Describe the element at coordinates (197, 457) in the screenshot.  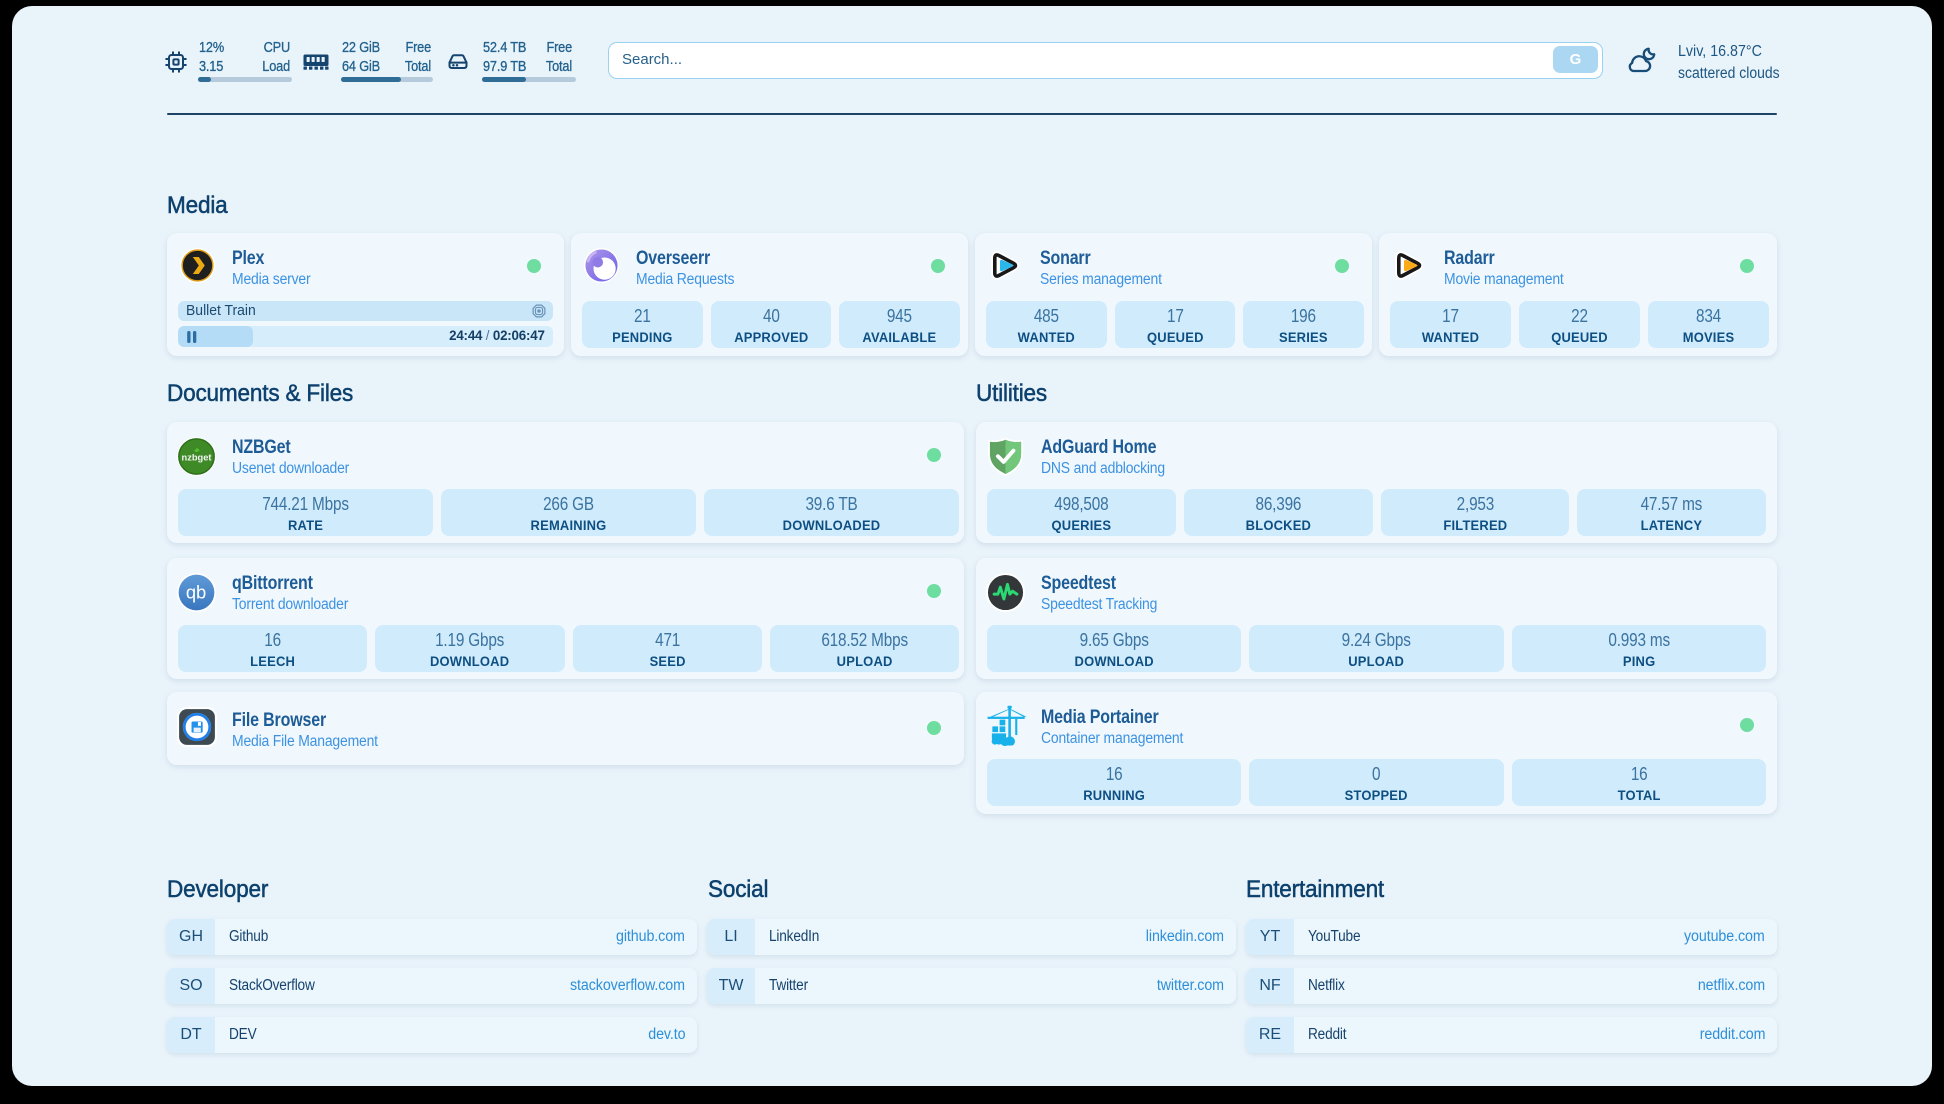
I see `svg-text: nzbget` at that location.